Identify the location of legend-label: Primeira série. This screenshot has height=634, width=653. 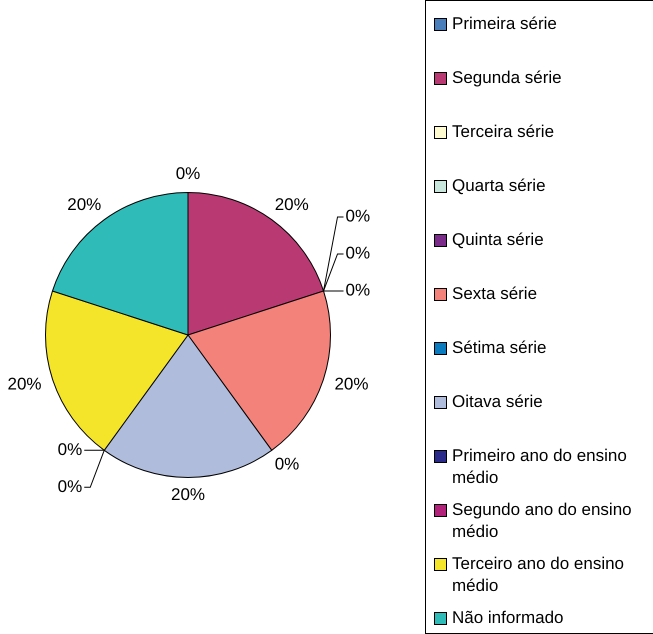
(504, 24).